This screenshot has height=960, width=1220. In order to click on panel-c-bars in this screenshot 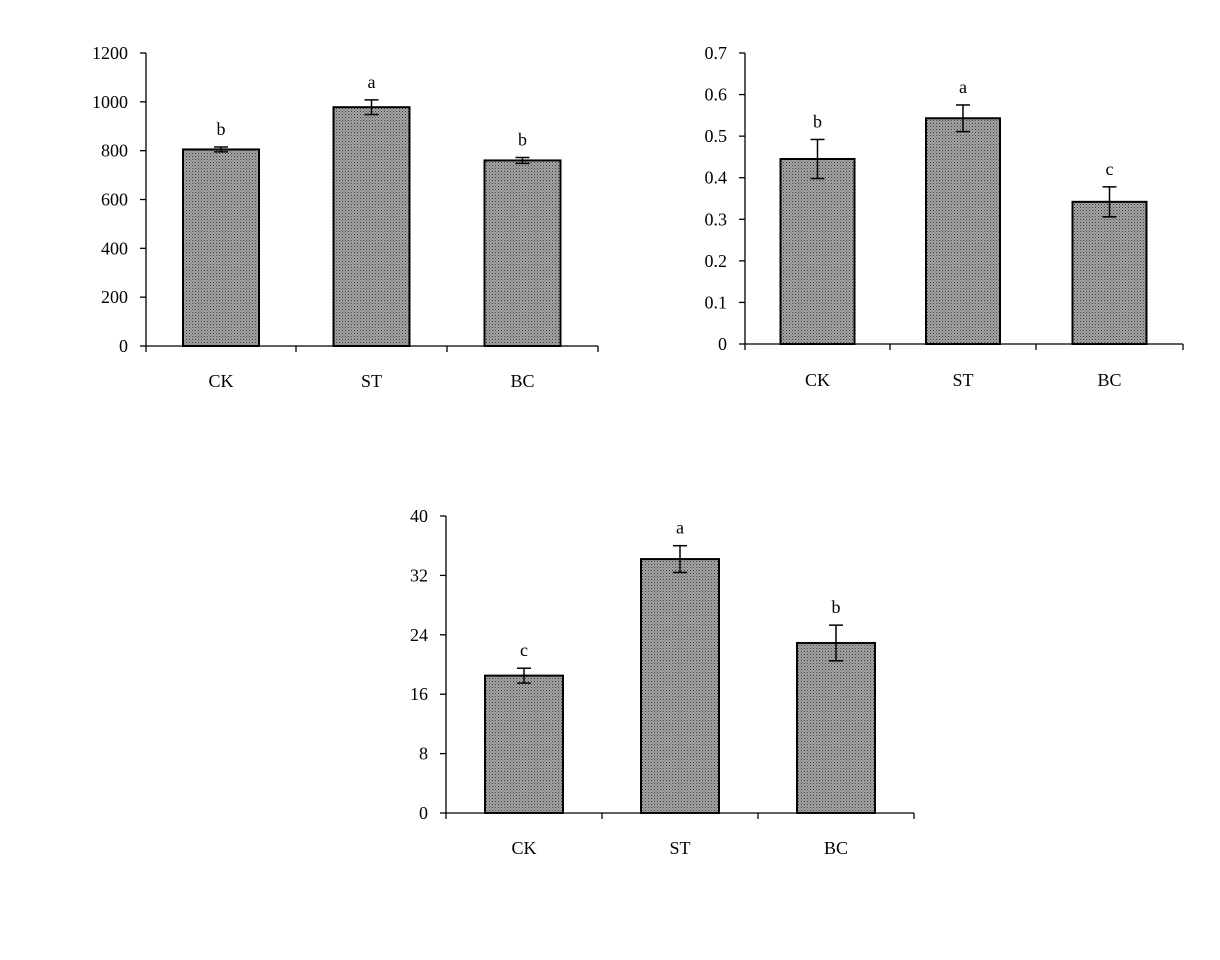, I will do `click(680, 686)`.